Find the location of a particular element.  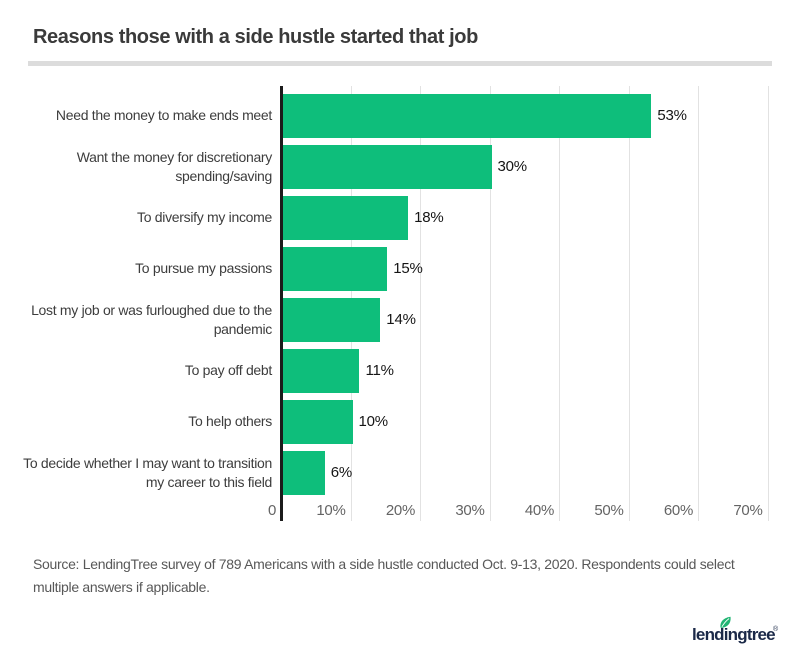

bar-value-label: 10% is located at coordinates (373, 421).